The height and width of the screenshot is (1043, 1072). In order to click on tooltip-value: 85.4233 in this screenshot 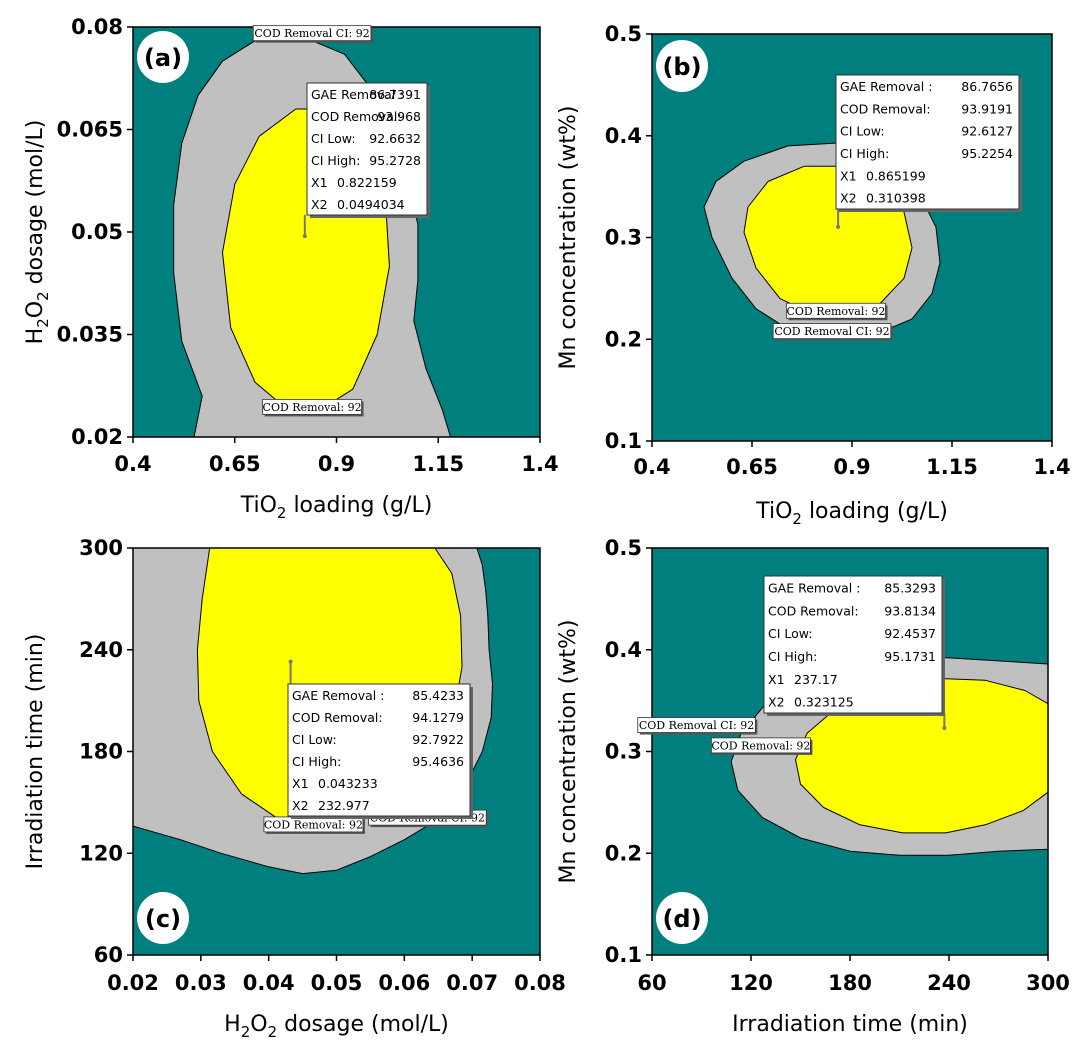, I will do `click(438, 695)`.